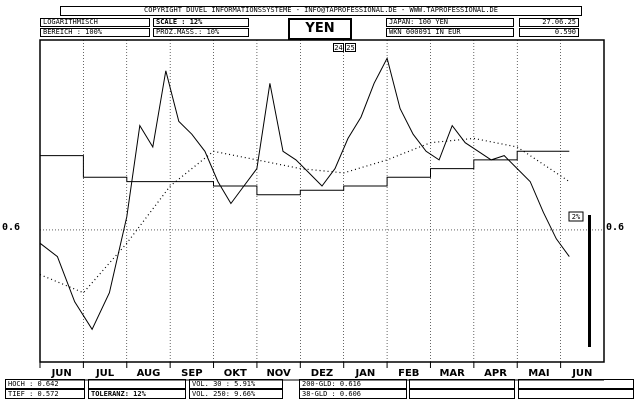  I want to click on gld200-value: 200-GLD: 0.616, so click(353, 384).